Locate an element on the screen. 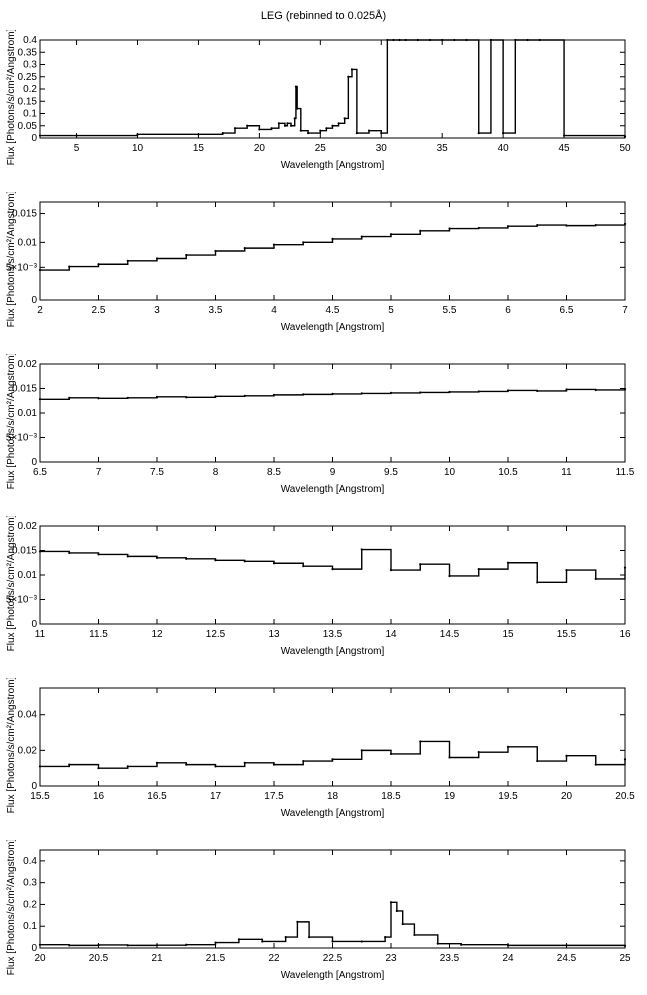 Image resolution: width=647 pixels, height=995 pixels. y-axis-label: Flux [Photons/s/cm²/Angstrom] is located at coordinates (11, 745).